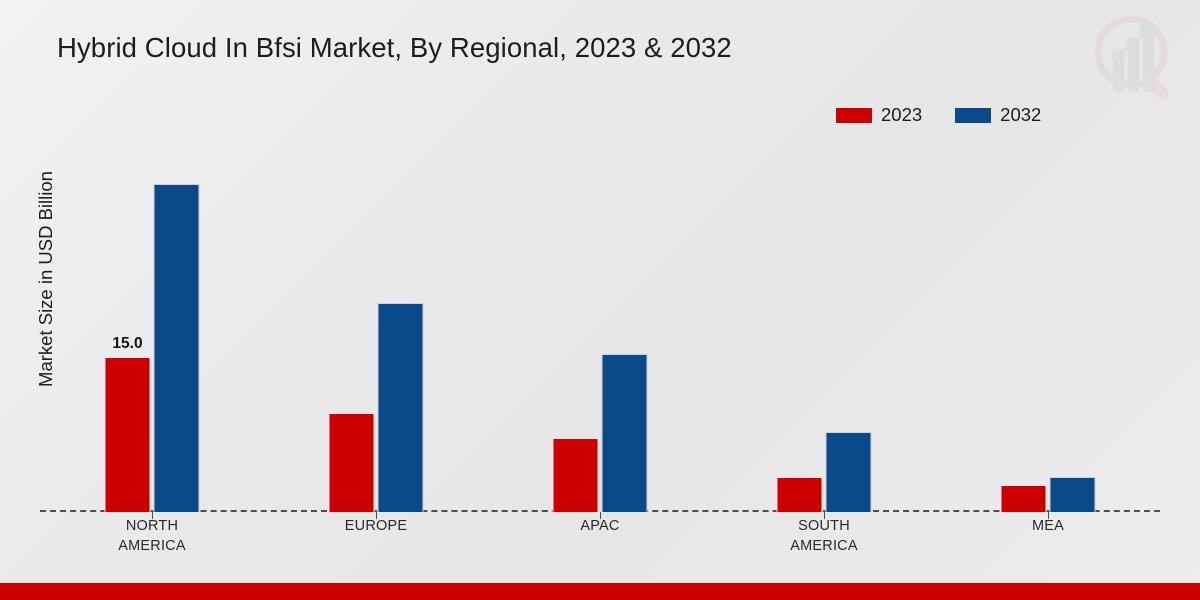  I want to click on legend-label-2032: 2032, so click(1021, 114).